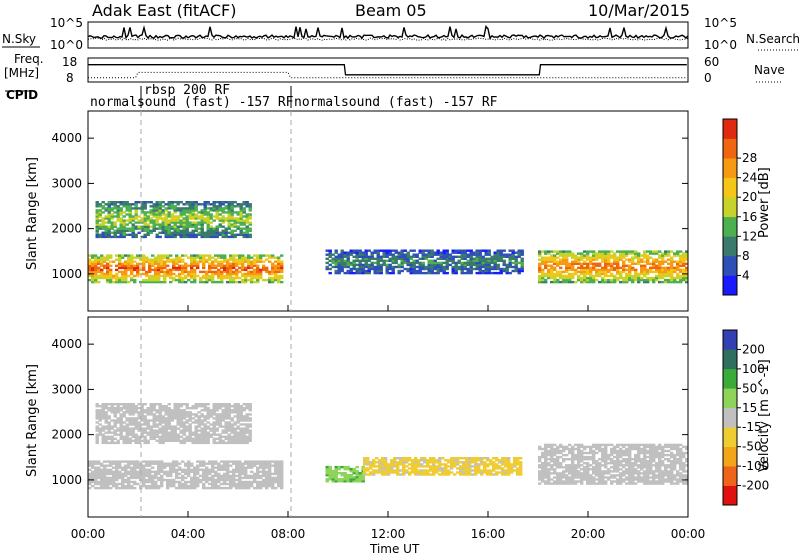 The height and width of the screenshot is (554, 800). I want to click on freq-frame, so click(388, 70).